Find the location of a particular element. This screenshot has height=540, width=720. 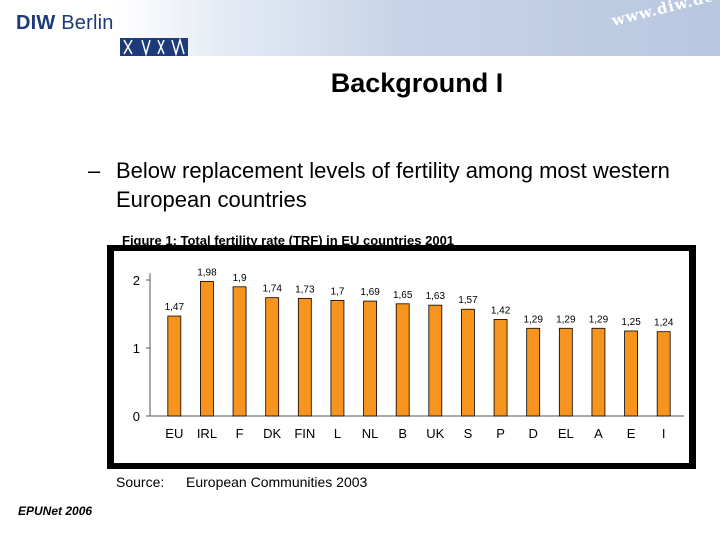

data-label: 1,69 is located at coordinates (370, 292).